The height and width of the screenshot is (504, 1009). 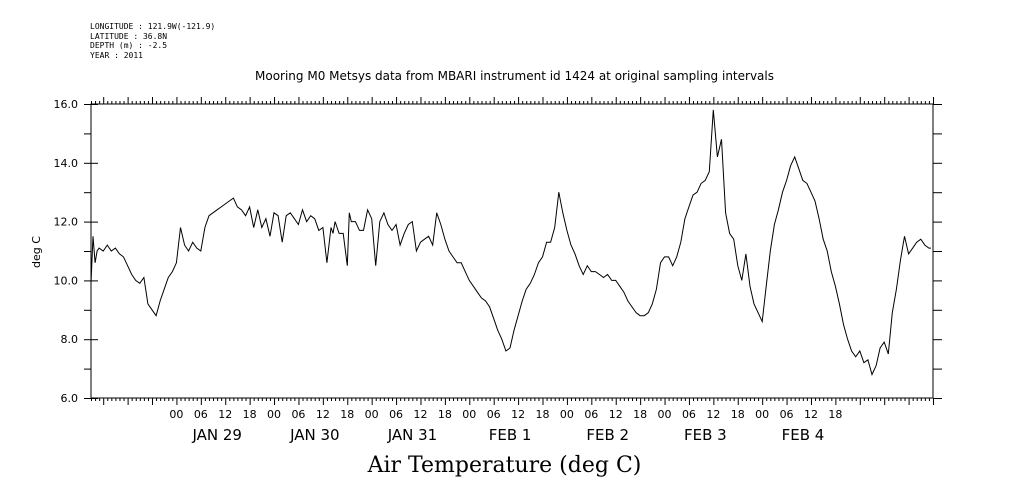 What do you see at coordinates (116, 55) in the screenshot?
I see `year-text: YEAR : 2011` at bounding box center [116, 55].